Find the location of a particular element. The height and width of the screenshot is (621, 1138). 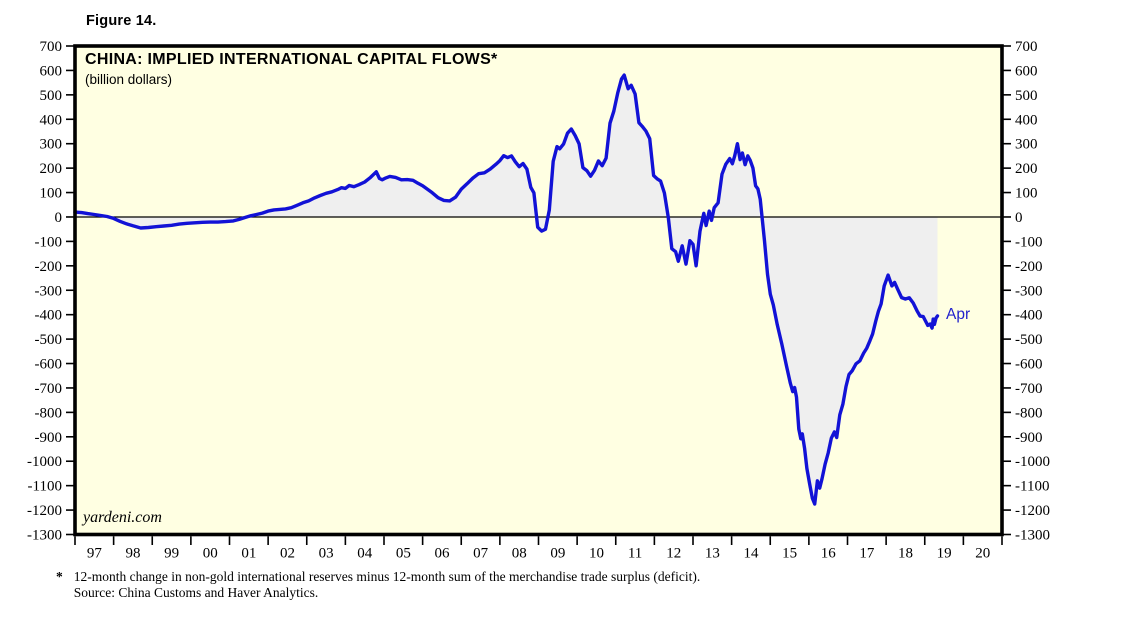

x-tick-label: 03 is located at coordinates (326, 554).